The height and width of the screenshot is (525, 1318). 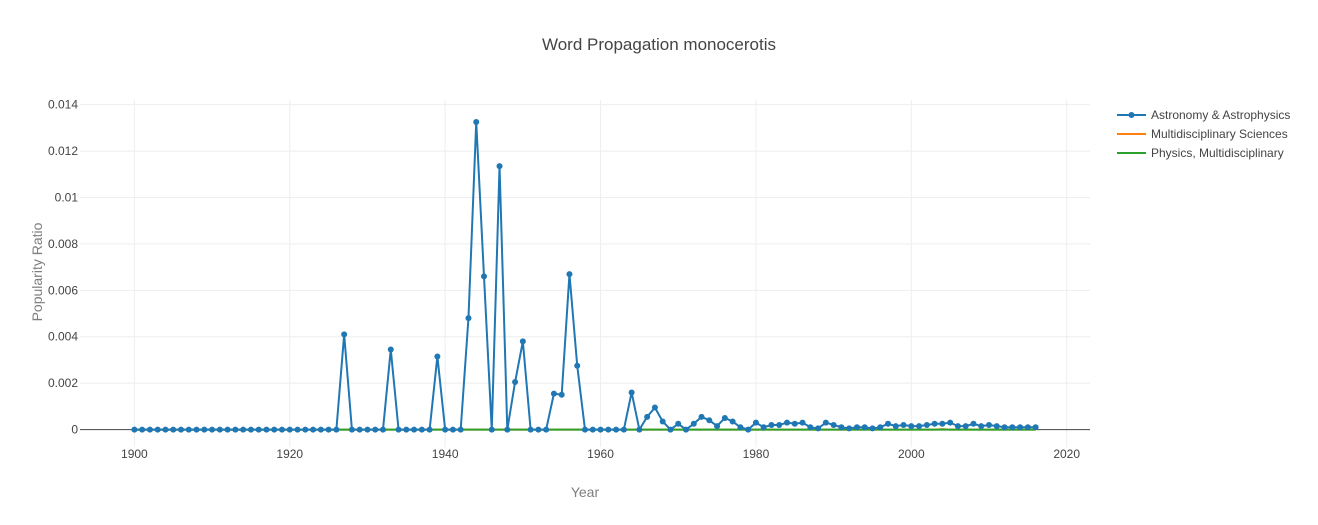 I want to click on legend-item: Physics, Multidisciplinary, so click(x=1200, y=153).